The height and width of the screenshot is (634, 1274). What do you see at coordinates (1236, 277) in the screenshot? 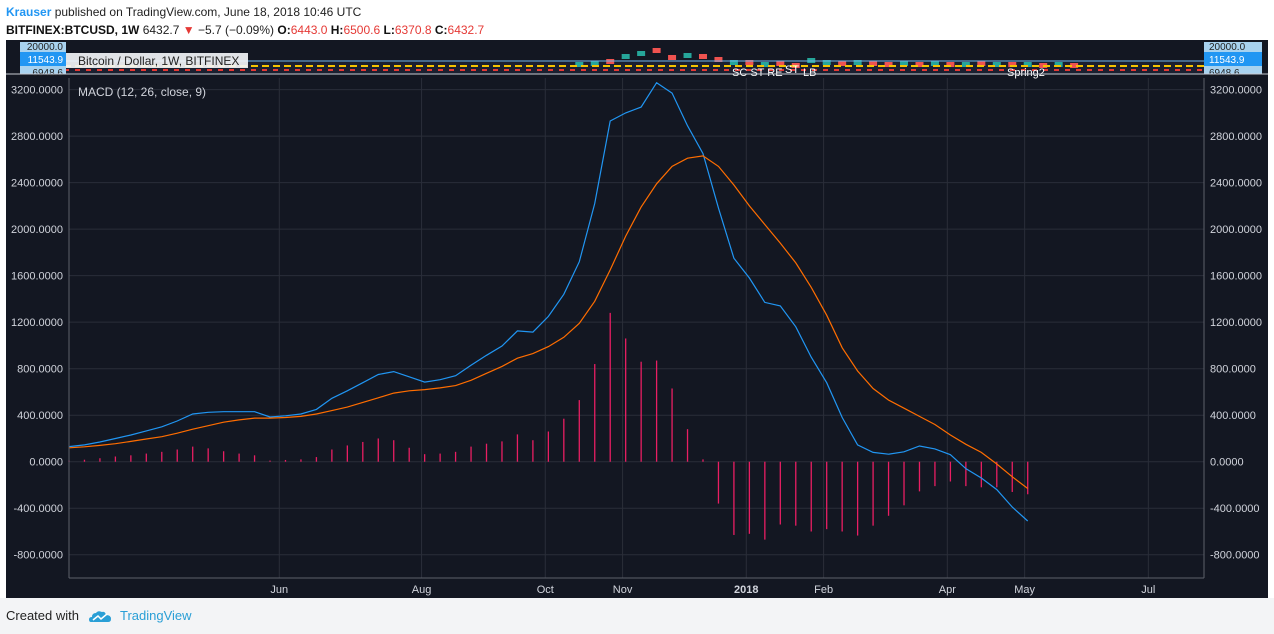
I see `y-tick-label-right: 1600.0000` at bounding box center [1236, 277].